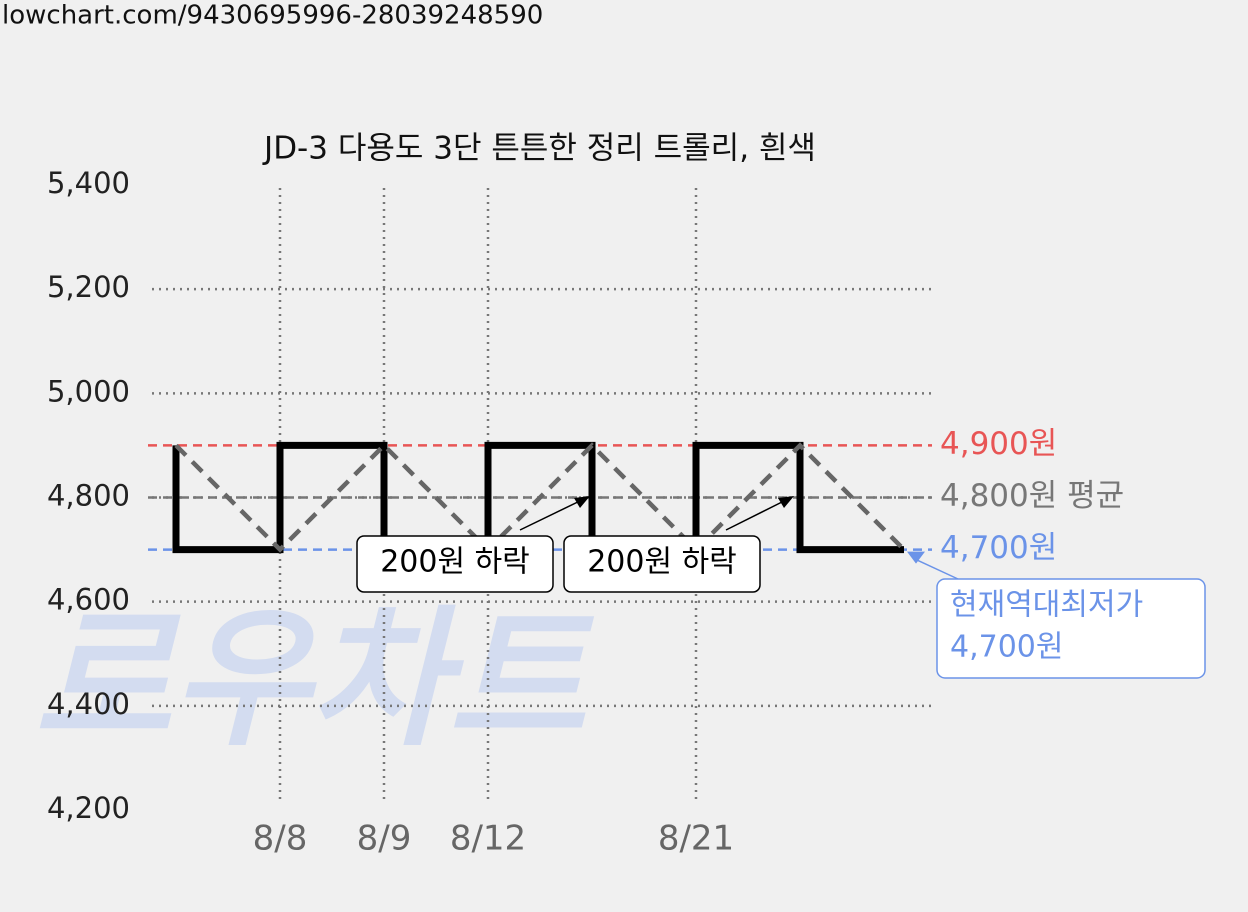 Image resolution: width=1248 pixels, height=912 pixels. Describe the element at coordinates (280, 839) in the screenshot. I see `x-tick-label: 8/8` at that location.